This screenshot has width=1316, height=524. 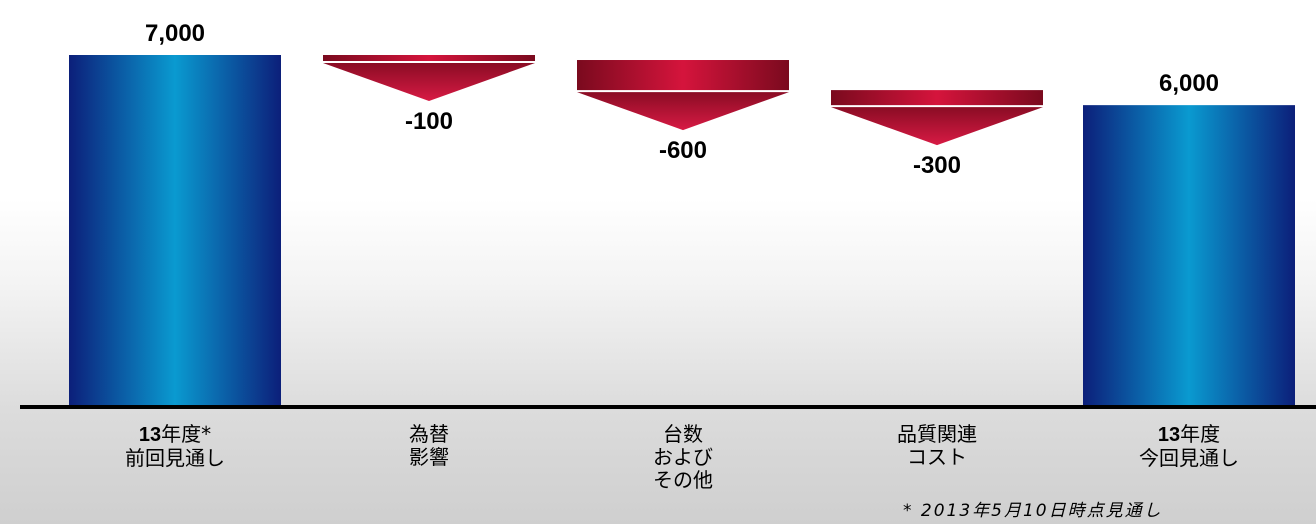 What do you see at coordinates (937, 445) in the screenshot?
I see `category-label: 品質関連 コスト` at bounding box center [937, 445].